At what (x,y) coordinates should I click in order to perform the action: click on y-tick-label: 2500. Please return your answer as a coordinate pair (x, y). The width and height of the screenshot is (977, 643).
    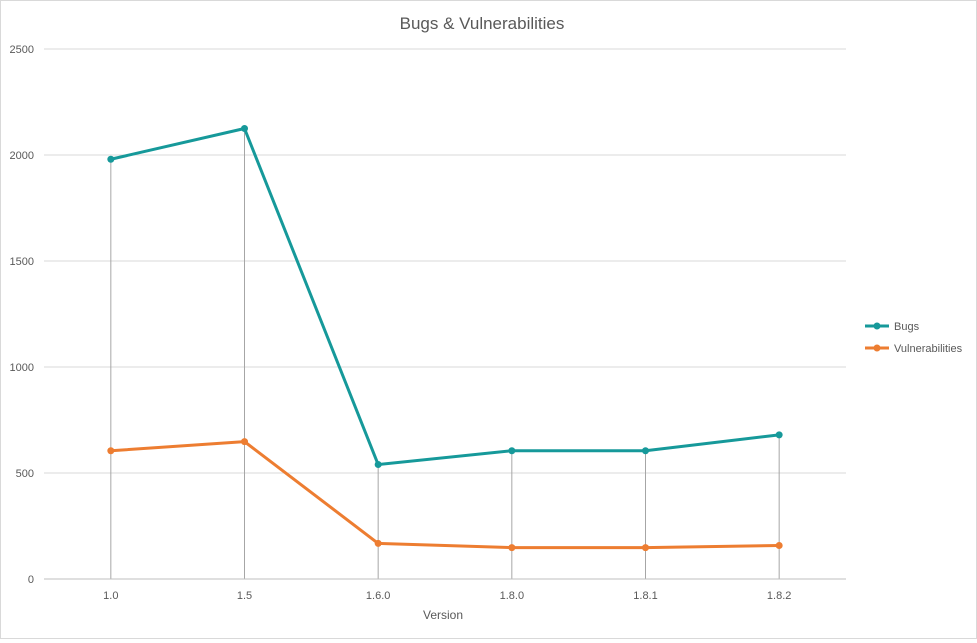
    Looking at the image, I should click on (22, 50).